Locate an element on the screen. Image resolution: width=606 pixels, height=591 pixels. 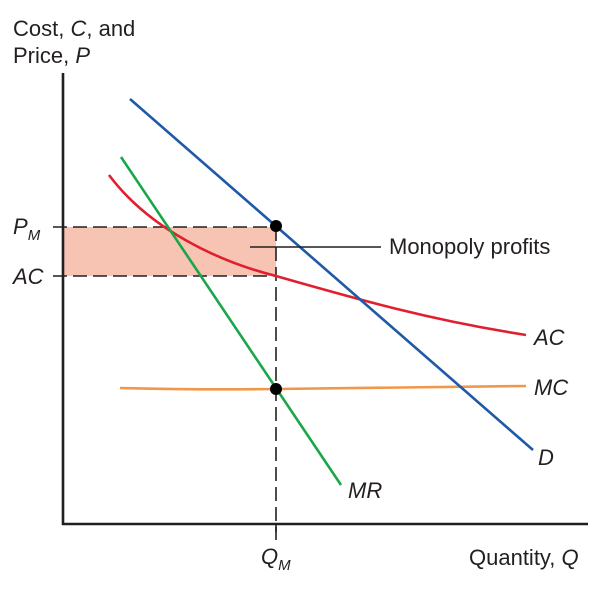
y-axis-title-line2: Price, P is located at coordinates (51, 55).